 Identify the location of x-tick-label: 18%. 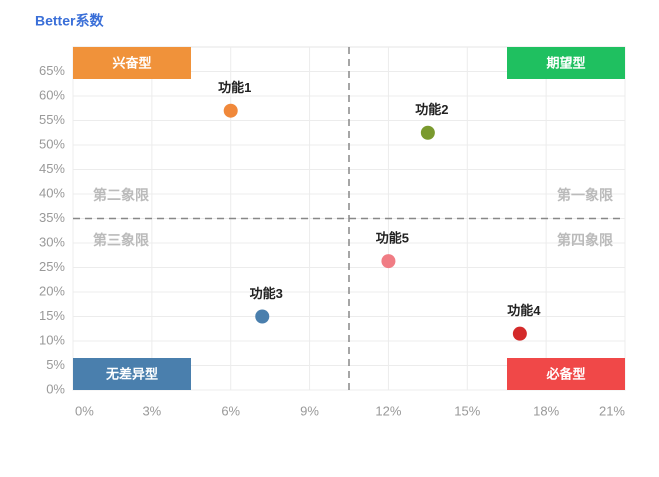
(546, 410).